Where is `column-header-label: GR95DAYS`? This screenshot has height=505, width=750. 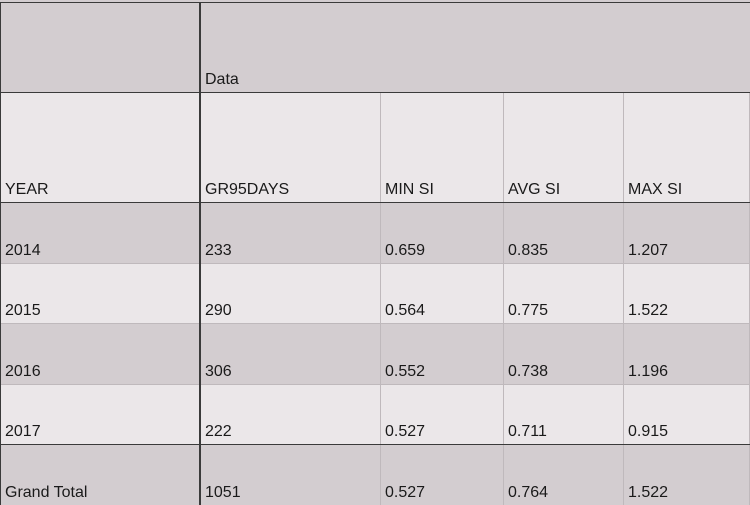
column-header-label: GR95DAYS is located at coordinates (247, 189).